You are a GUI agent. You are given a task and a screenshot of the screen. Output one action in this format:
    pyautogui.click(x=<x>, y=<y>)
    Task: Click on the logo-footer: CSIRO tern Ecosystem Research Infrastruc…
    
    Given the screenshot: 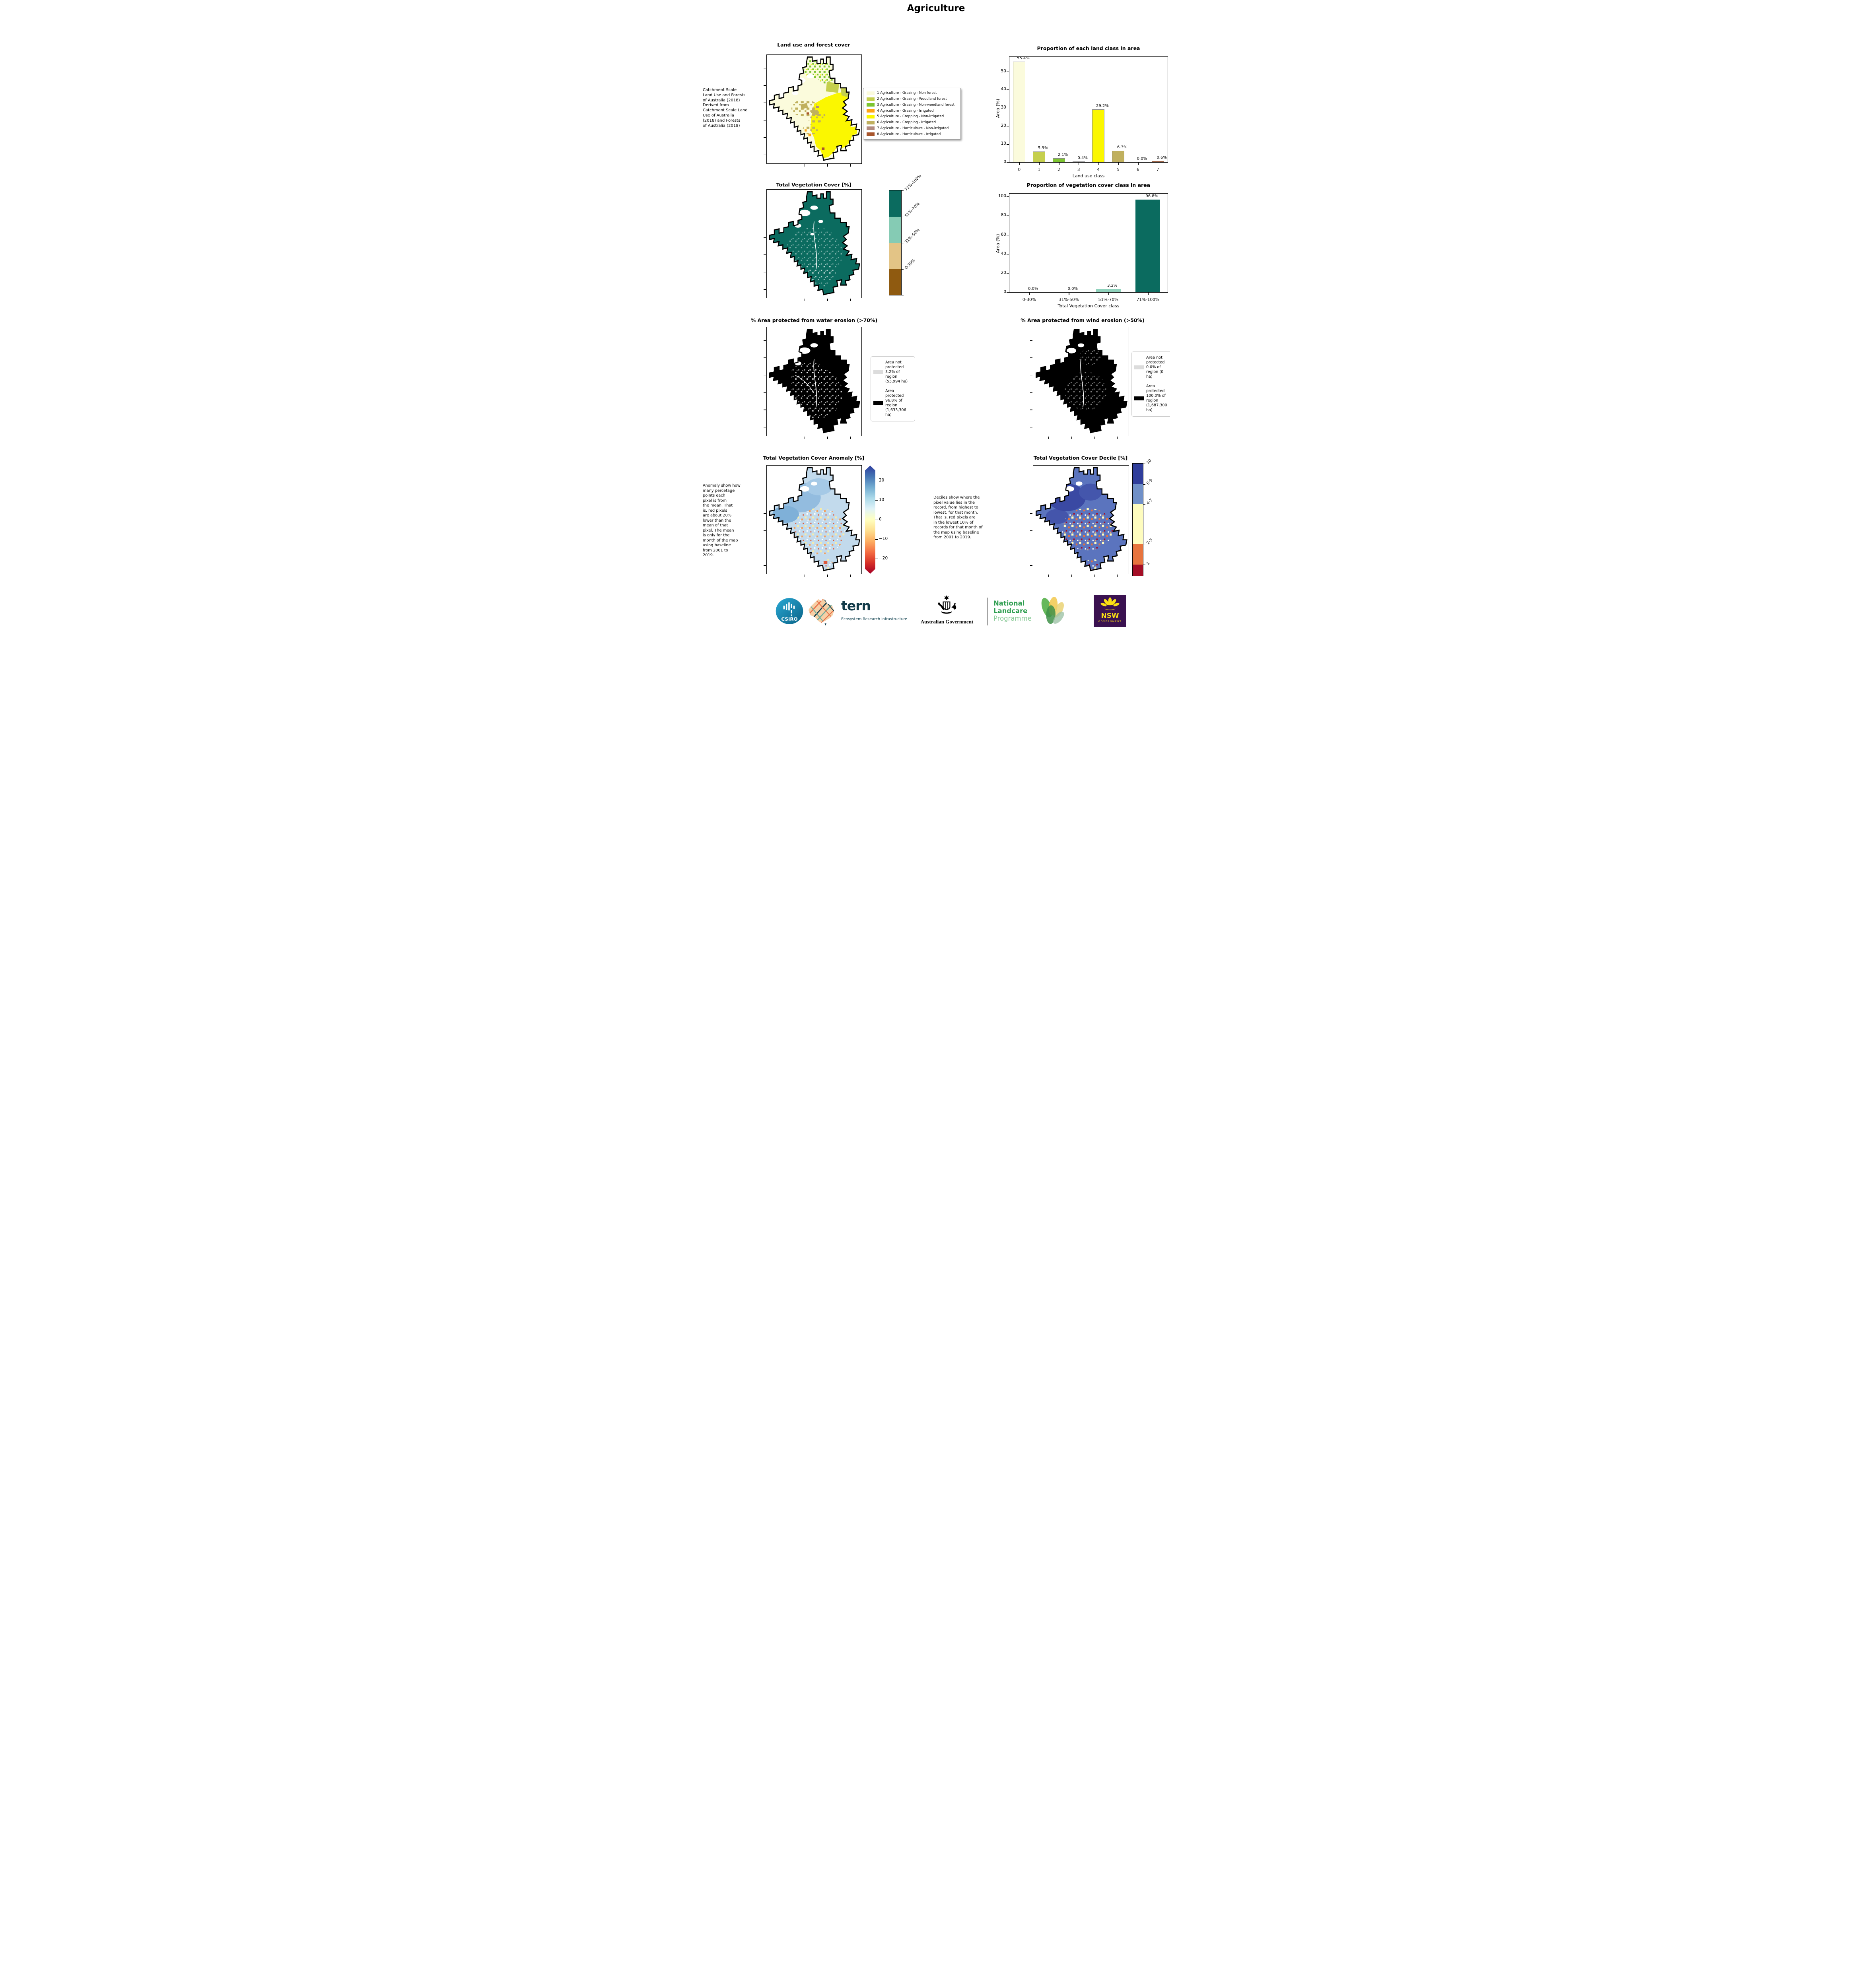 What is the action you would take?
    pyautogui.click(x=936, y=610)
    